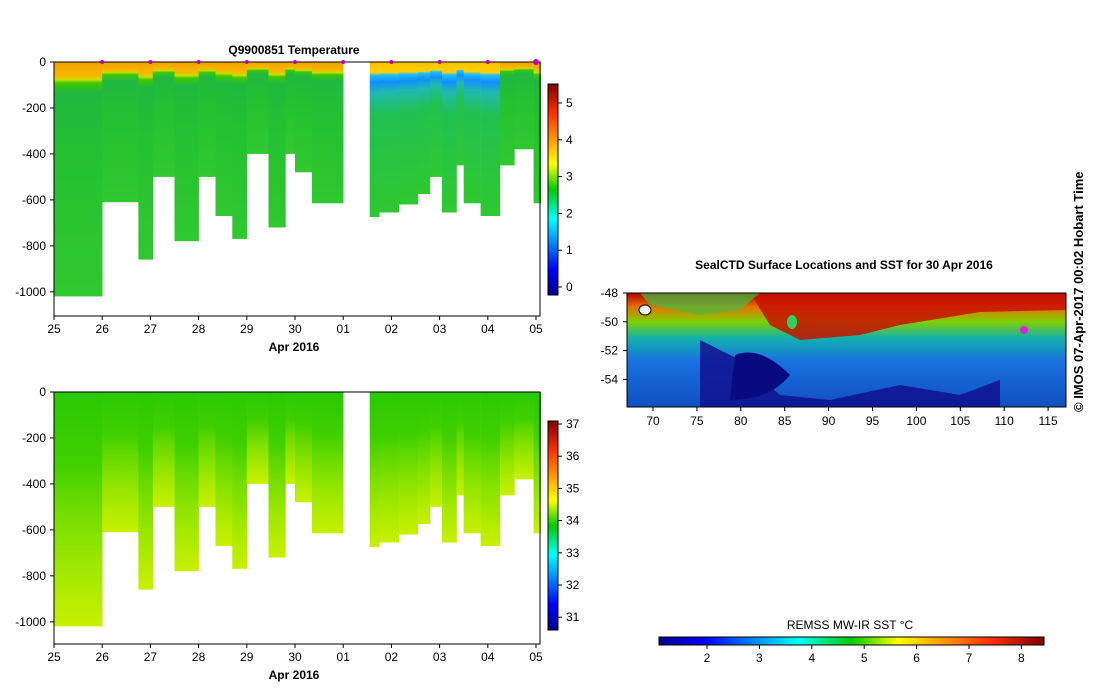 This screenshot has height=700, width=1099. Describe the element at coordinates (30, 292) in the screenshot. I see `y-tick-label: -1000` at that location.